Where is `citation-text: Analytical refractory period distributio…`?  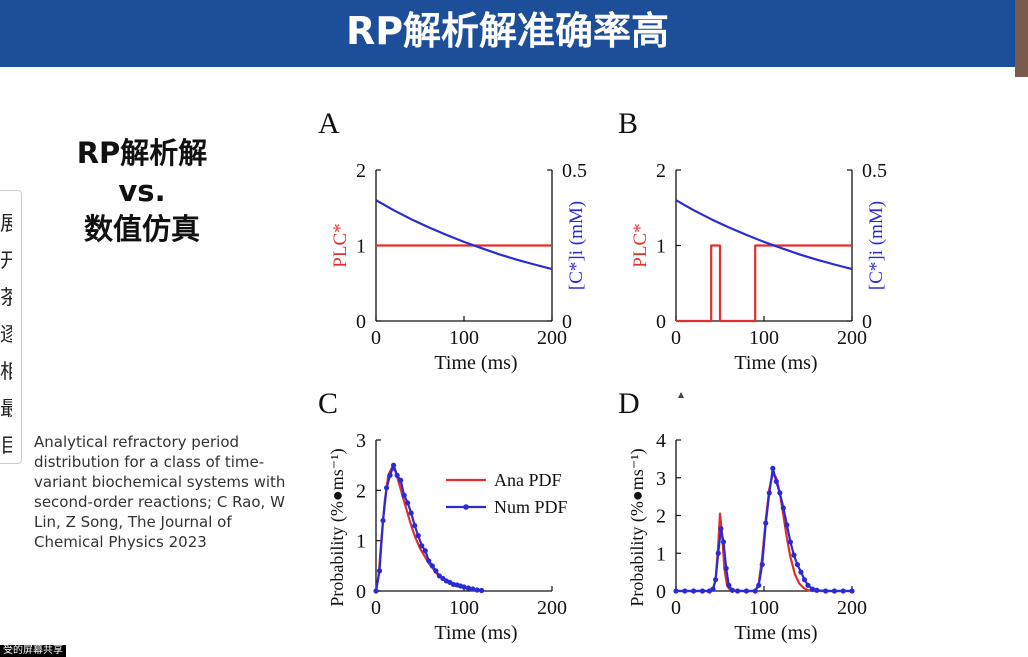 citation-text: Analytical refractory period distributio… is located at coordinates (160, 492).